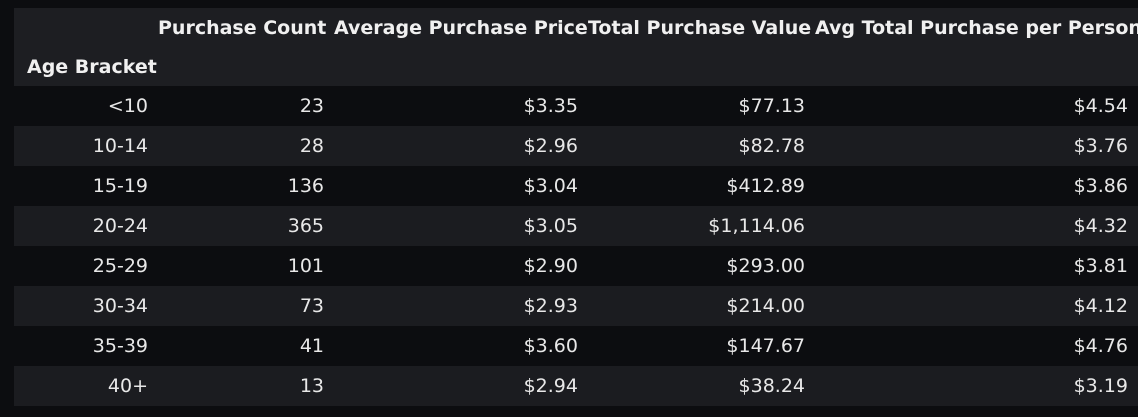  Describe the element at coordinates (120, 266) in the screenshot. I see `row-index: 25-29` at that location.